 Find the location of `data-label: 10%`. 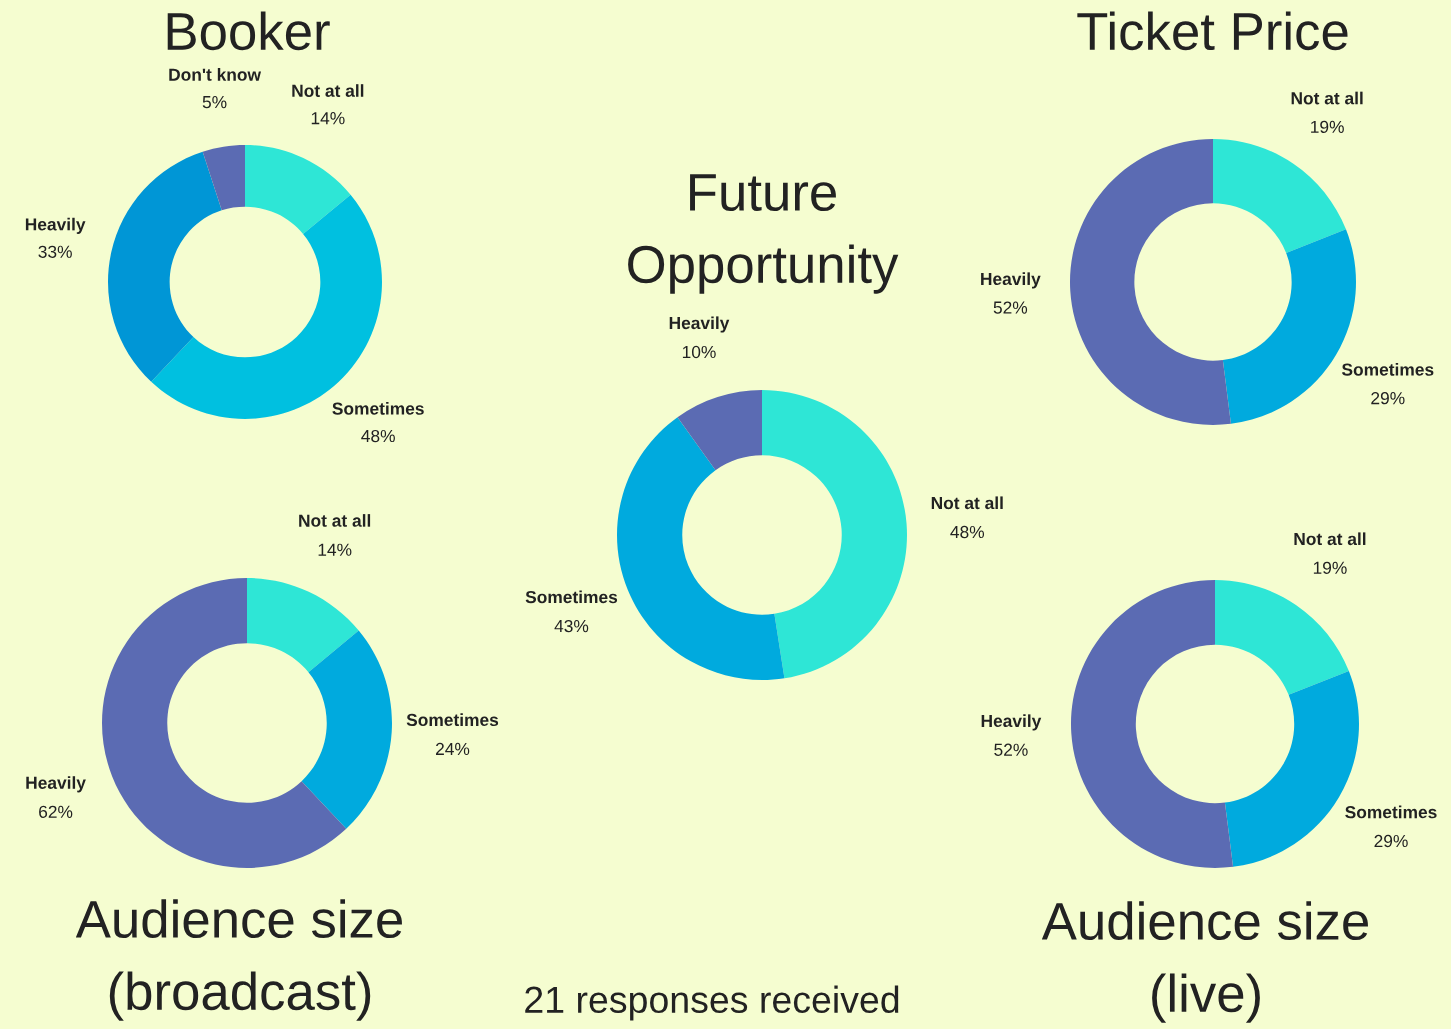

data-label: 10% is located at coordinates (699, 352).